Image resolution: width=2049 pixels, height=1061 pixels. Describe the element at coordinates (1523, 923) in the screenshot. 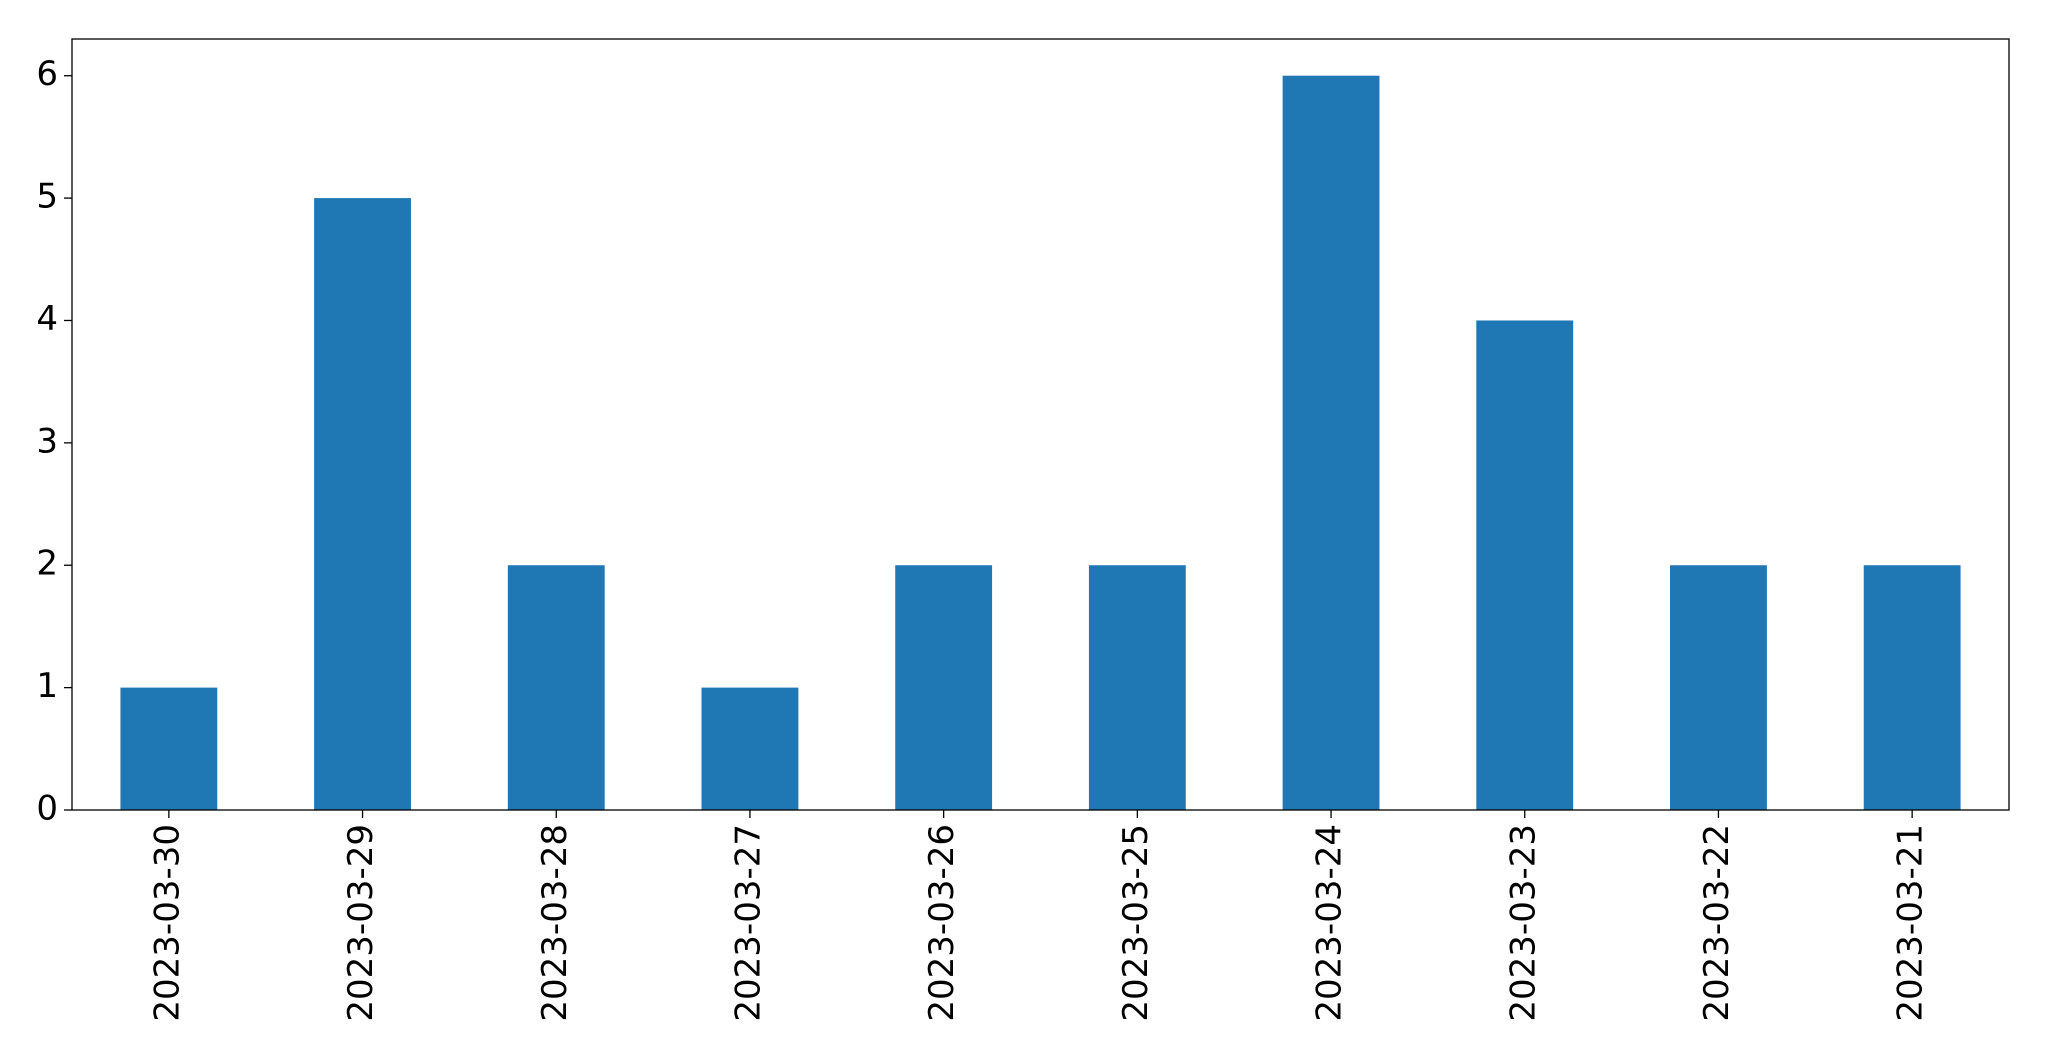

I see `x-tick-label: 2023-03-23` at that location.